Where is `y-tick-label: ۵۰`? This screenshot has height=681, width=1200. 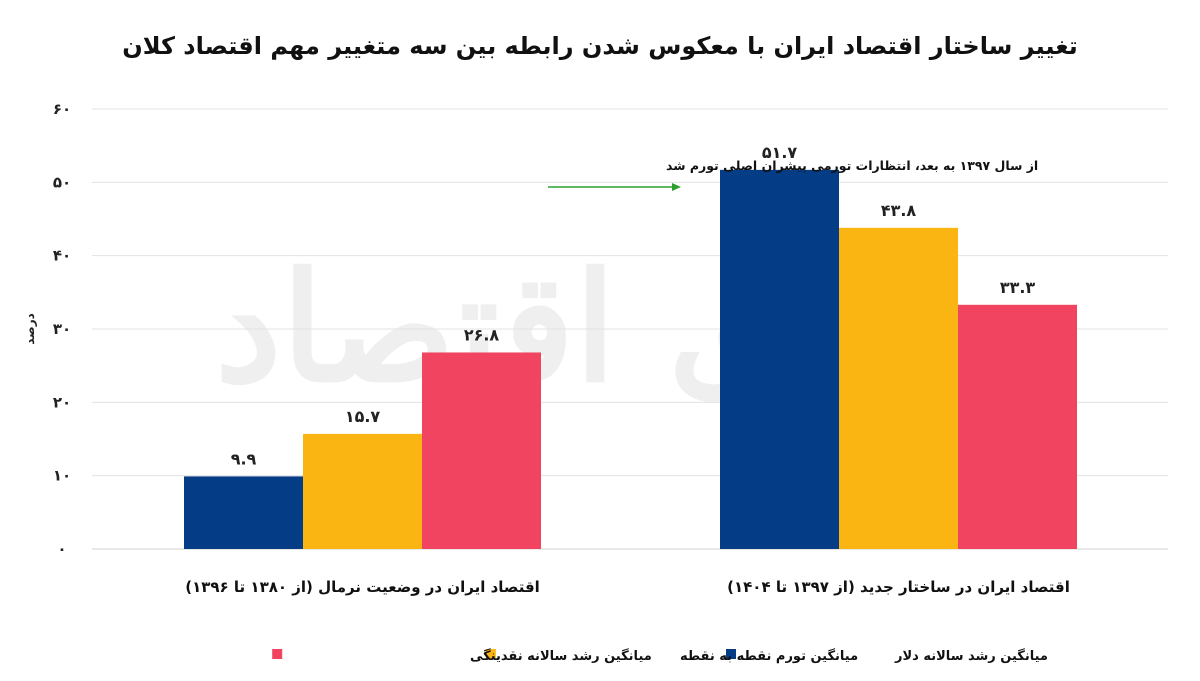 y-tick-label: ۵۰ is located at coordinates (62, 182).